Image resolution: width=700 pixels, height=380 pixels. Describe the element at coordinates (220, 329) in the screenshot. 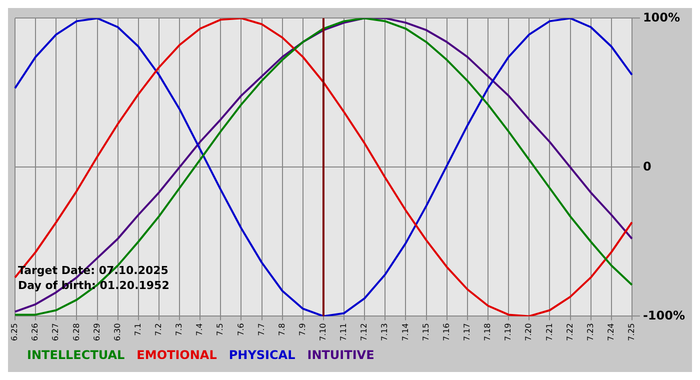

I see `x-tick-label: 7.5` at that location.